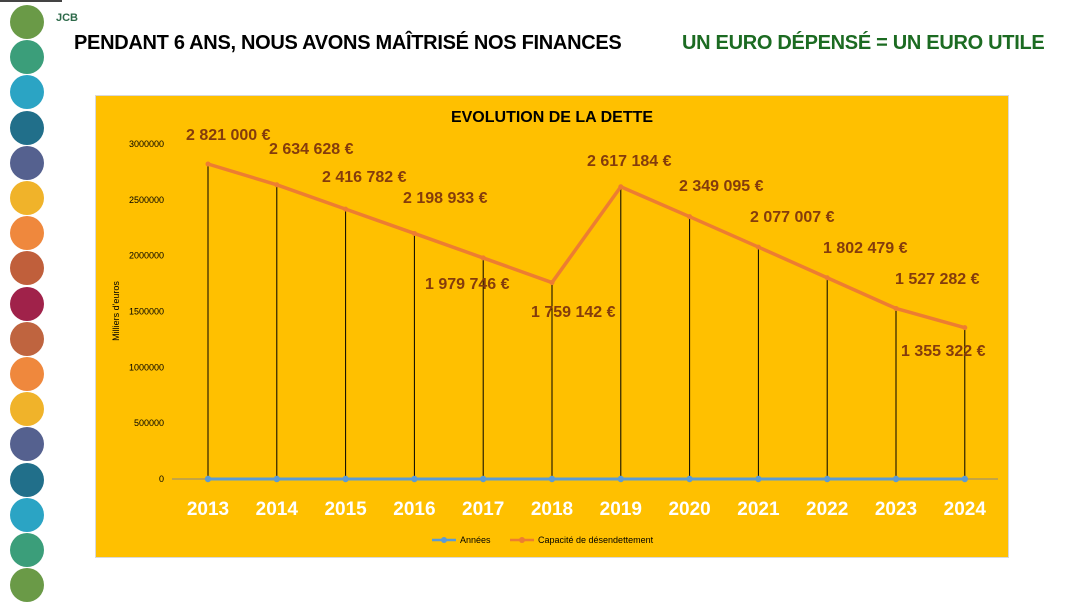 The width and height of the screenshot is (1077, 607). Describe the element at coordinates (311, 149) in the screenshot. I see `data-label: 2 634 628 €` at that location.